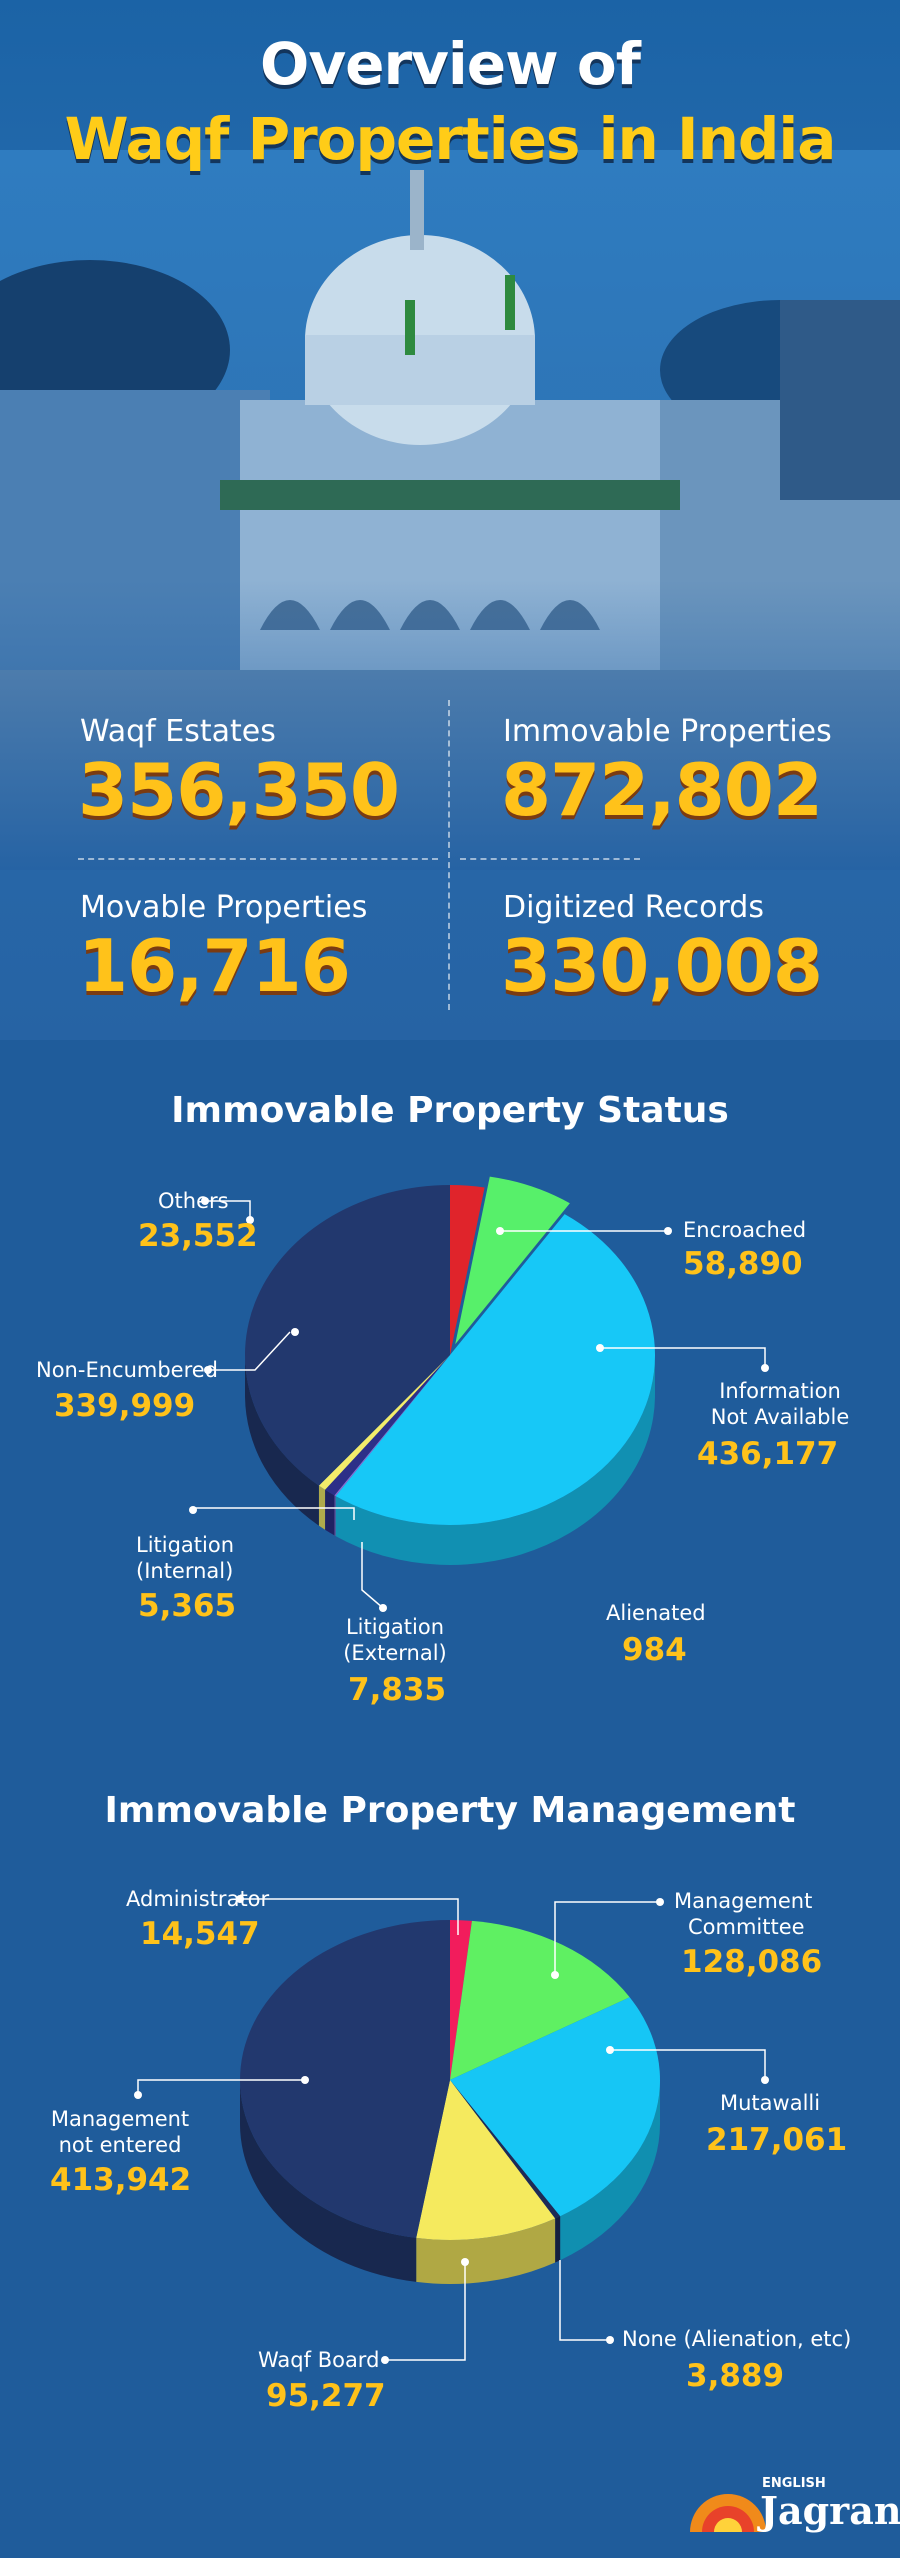 The image size is (900, 2558). What do you see at coordinates (200, 1934) in the screenshot?
I see `admin-value: 14,547` at bounding box center [200, 1934].